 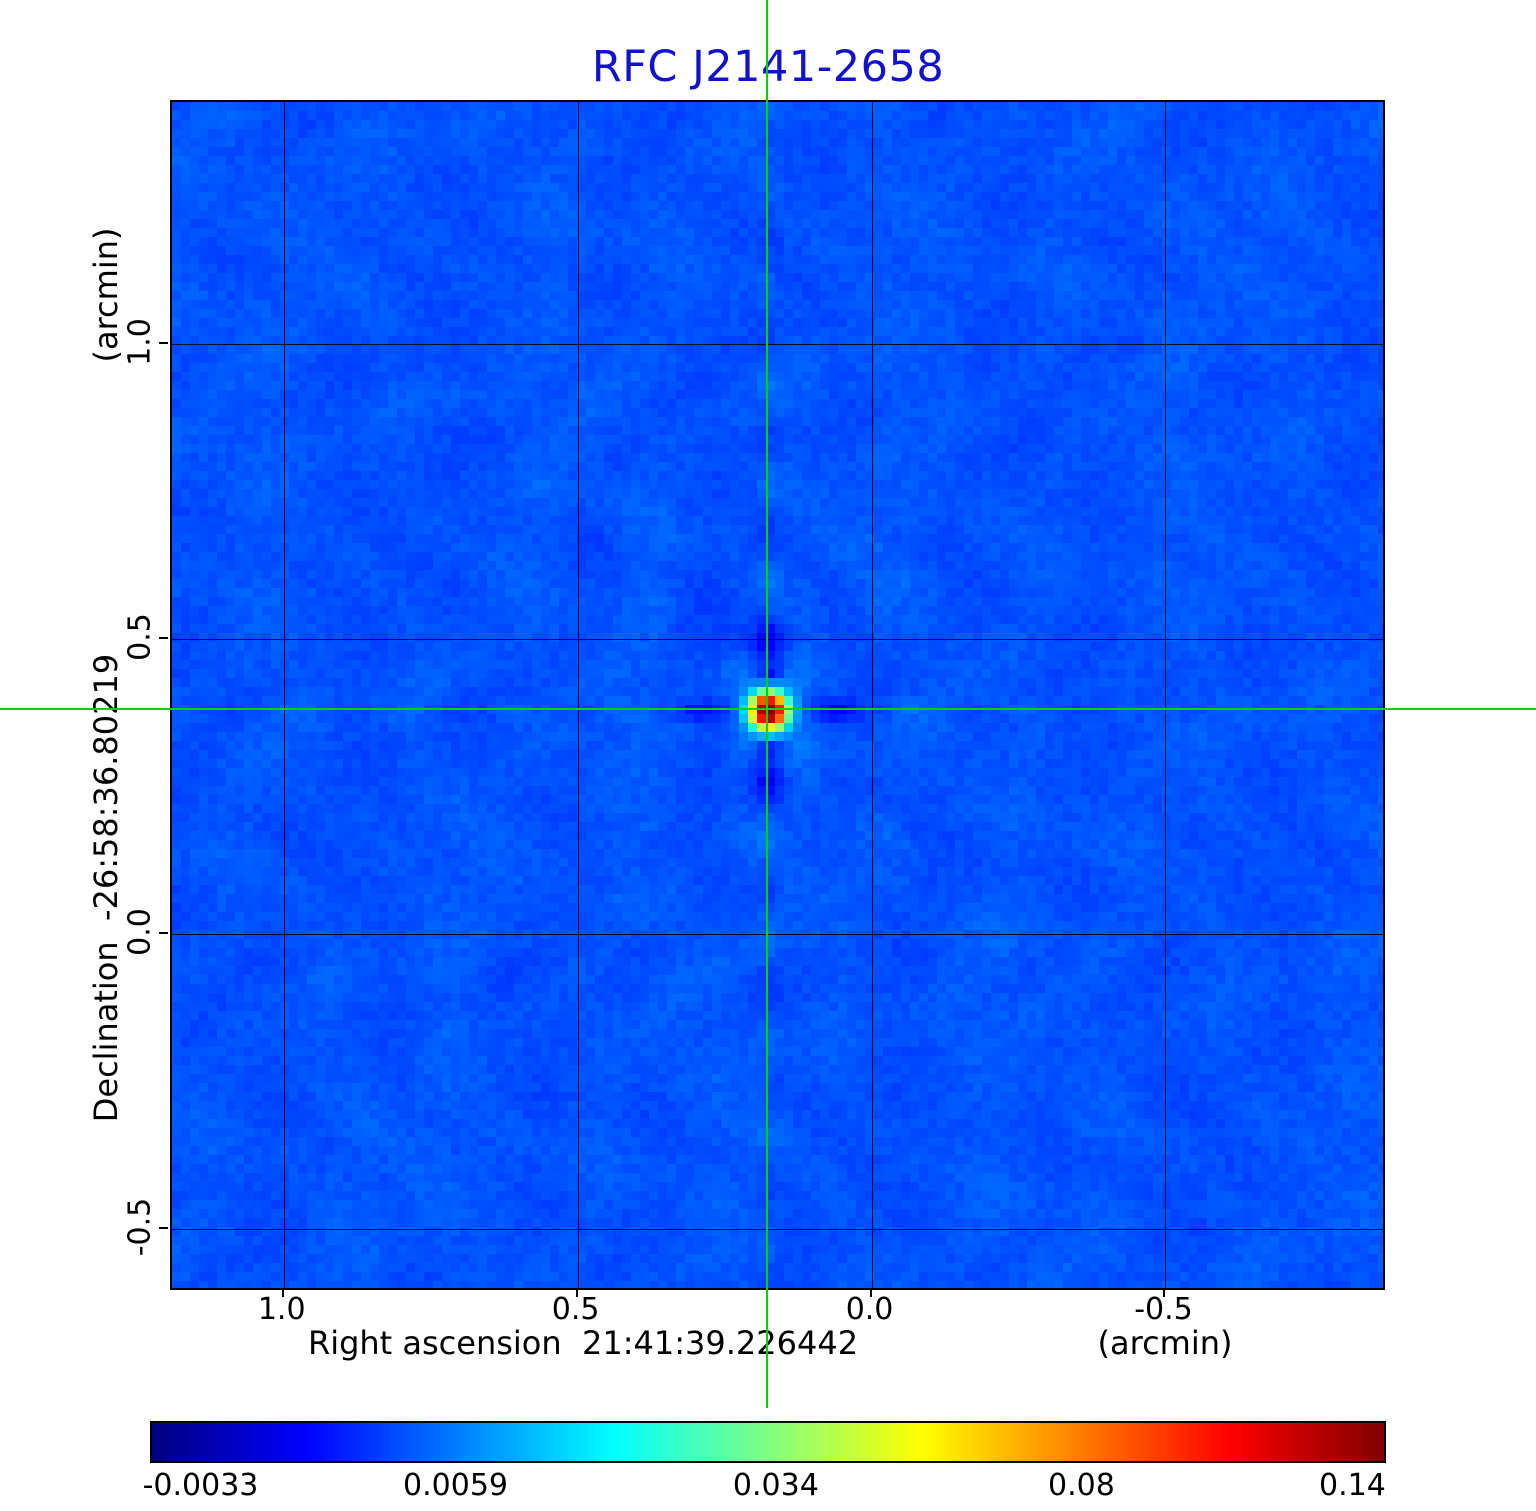 What do you see at coordinates (140, 637) in the screenshot?
I see `y-tick-label: 0.5` at bounding box center [140, 637].